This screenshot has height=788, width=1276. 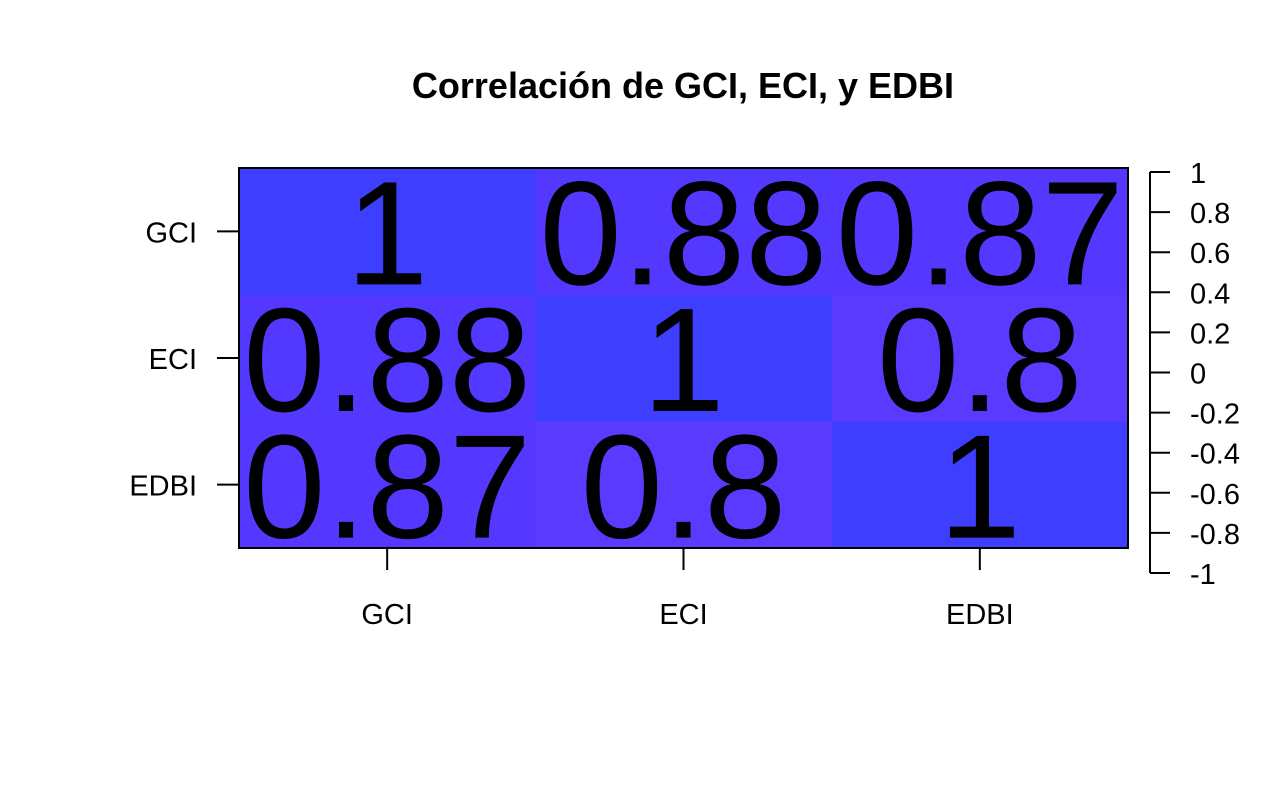 What do you see at coordinates (1215, 415) in the screenshot?
I see `colorbar-tick-label: -0.2` at bounding box center [1215, 415].